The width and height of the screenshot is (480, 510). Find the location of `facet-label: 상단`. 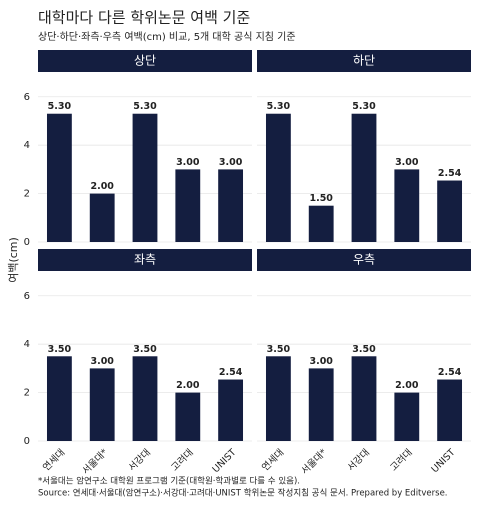

facet-label: 상단 is located at coordinates (145, 61).